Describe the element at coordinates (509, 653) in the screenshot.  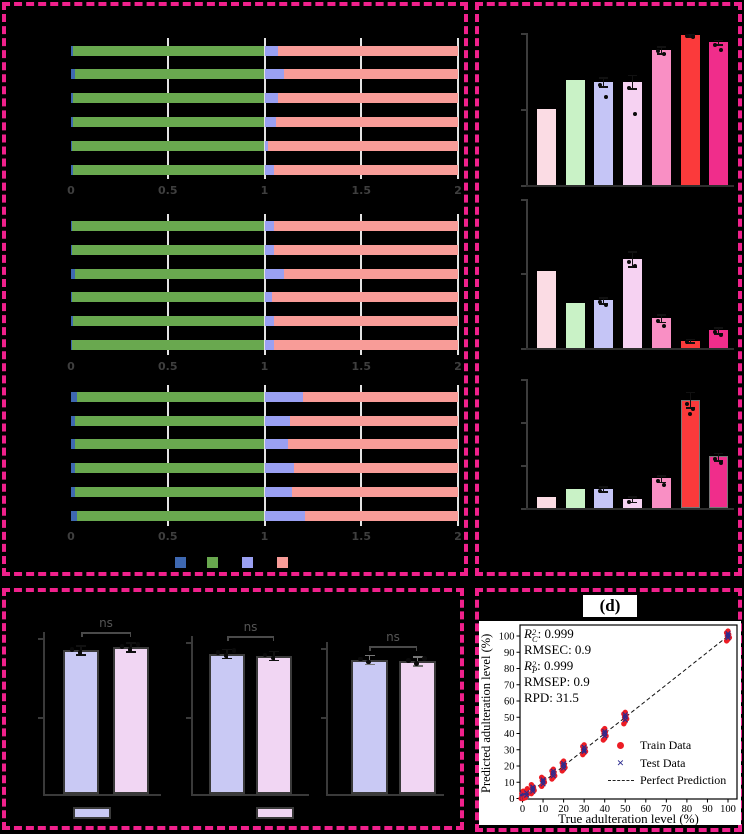
I see `y-tick-label: 90` at that location.